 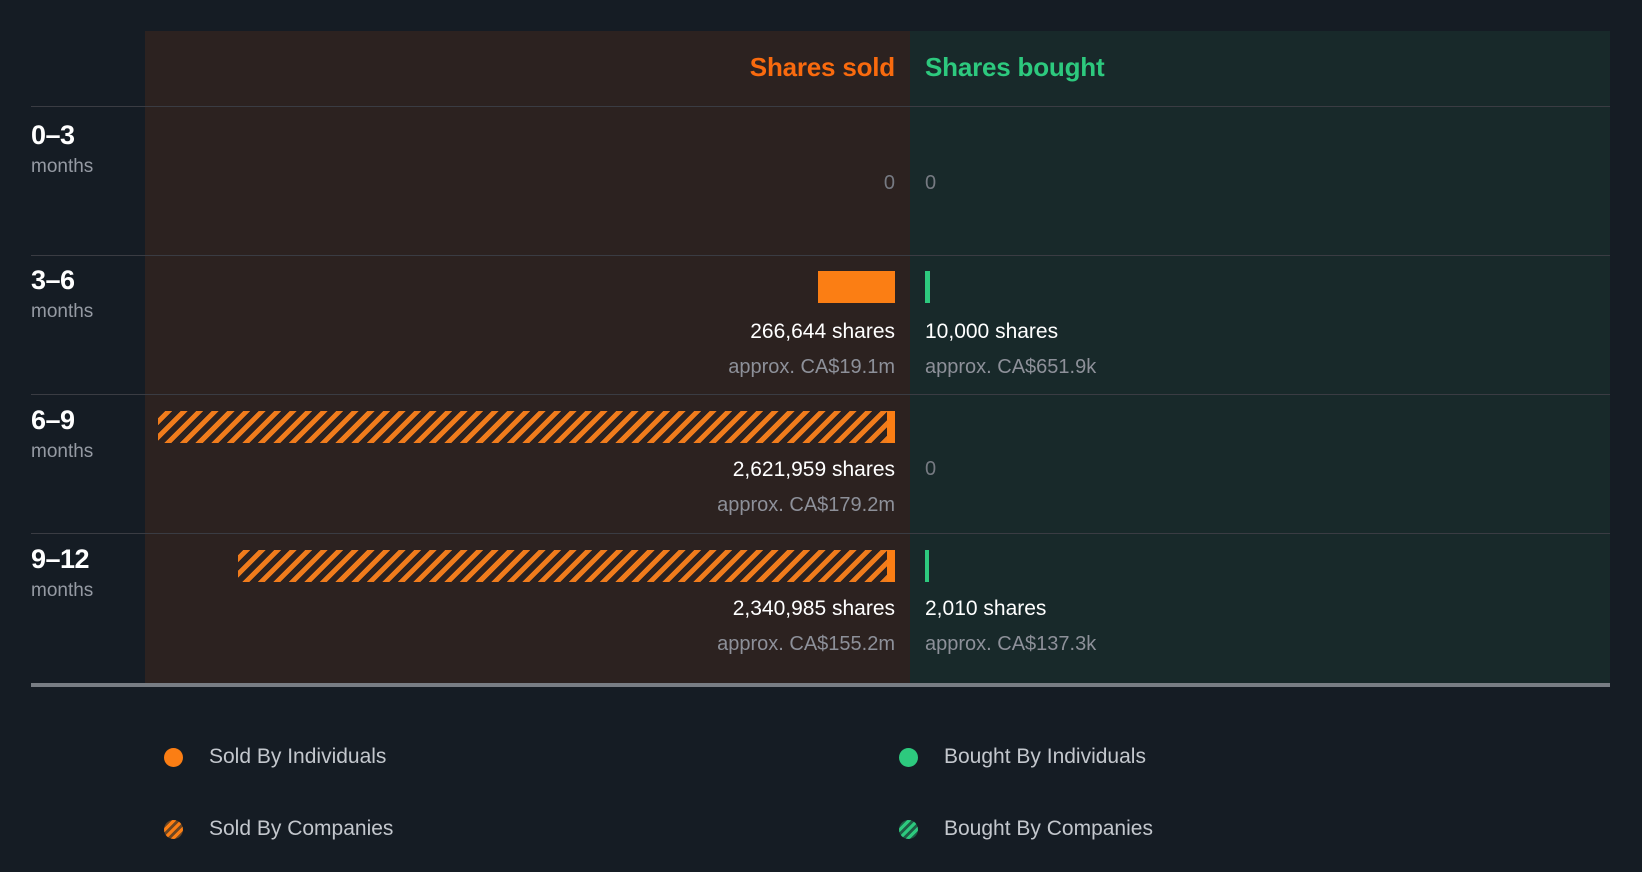 I want to click on bought-value-6-9: 0, so click(x=931, y=469).